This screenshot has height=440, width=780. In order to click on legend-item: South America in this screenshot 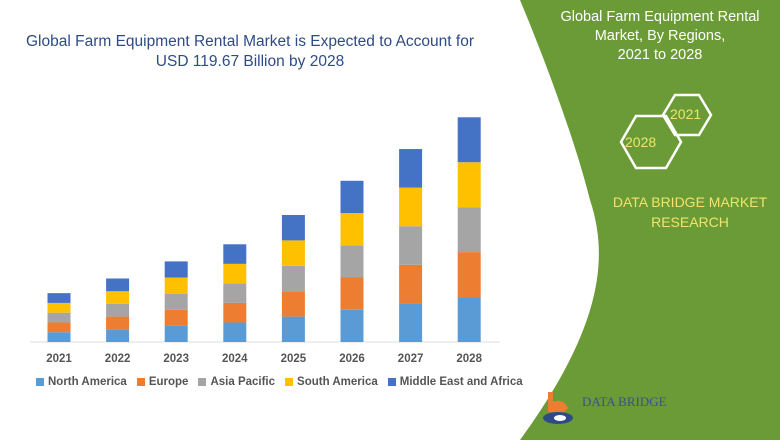, I will do `click(331, 382)`.